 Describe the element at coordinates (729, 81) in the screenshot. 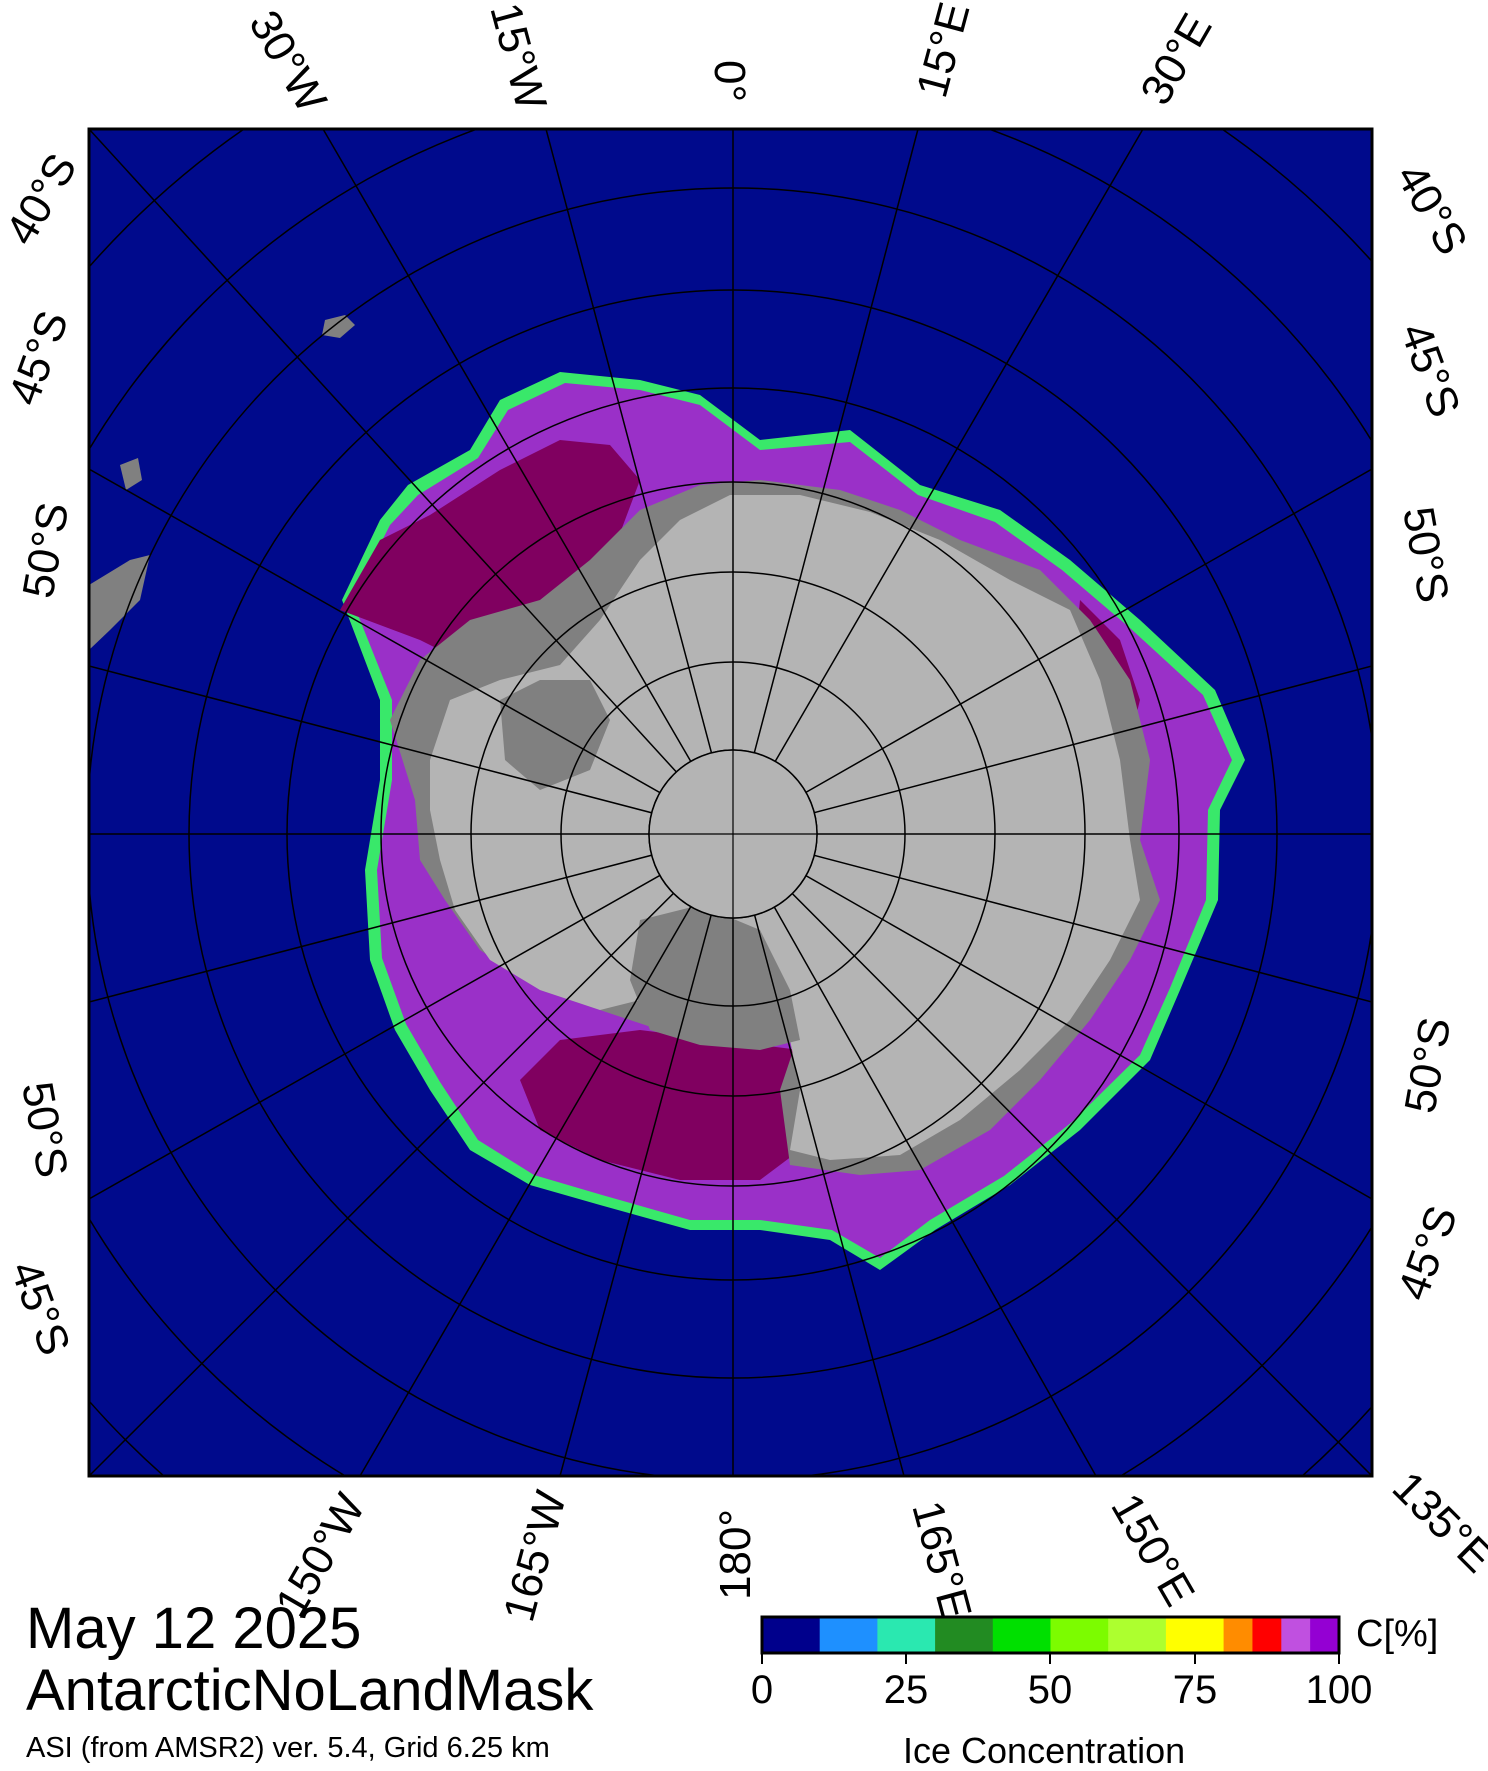

I see `lon-label-top-0: 0°` at that location.